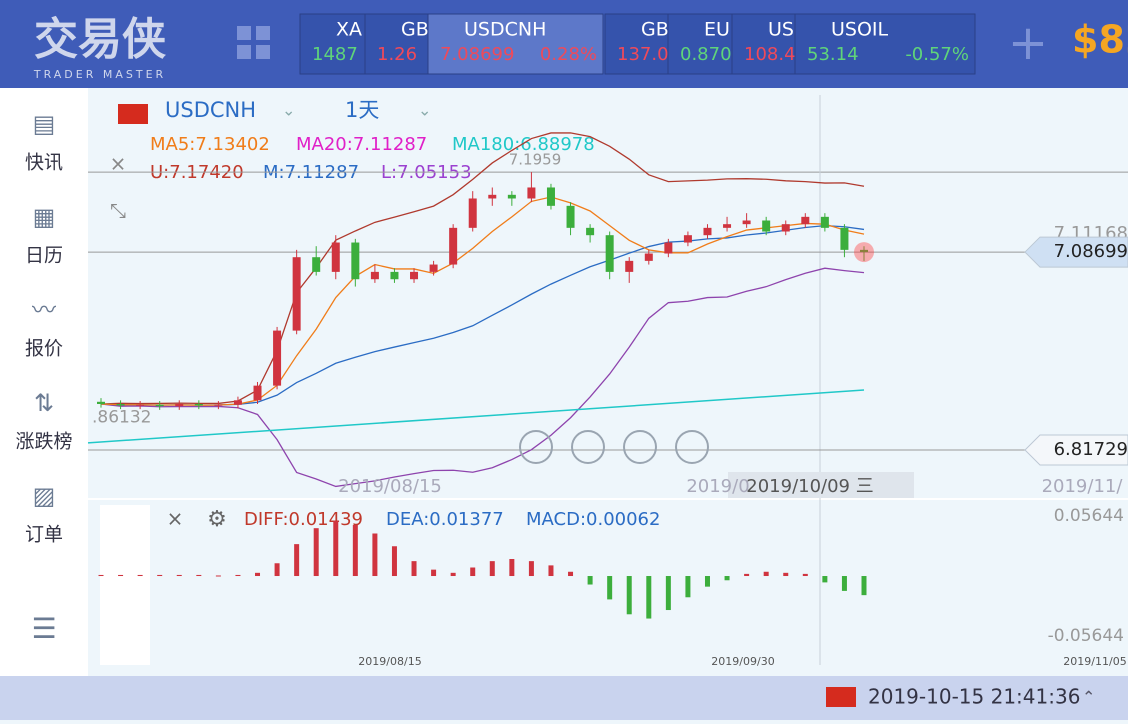 This screenshot has width=1128, height=724. I want to click on ticker-symbol: GB, so click(655, 30).